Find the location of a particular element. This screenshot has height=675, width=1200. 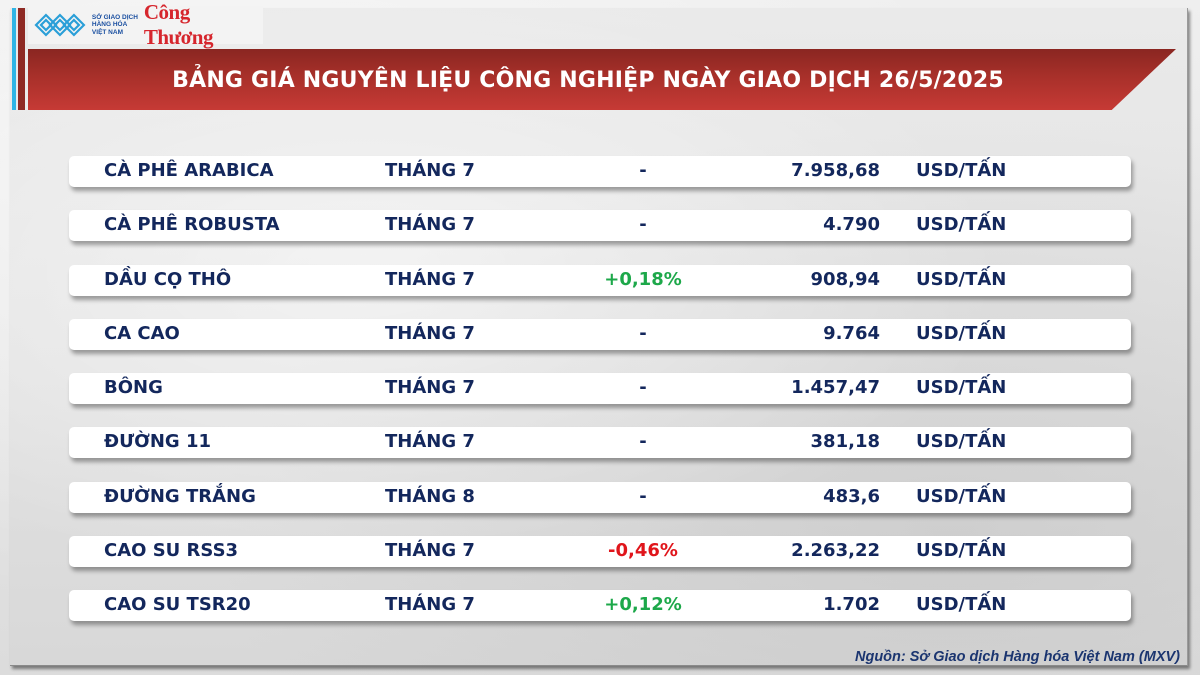

price-value: 9.764 is located at coordinates (851, 333).